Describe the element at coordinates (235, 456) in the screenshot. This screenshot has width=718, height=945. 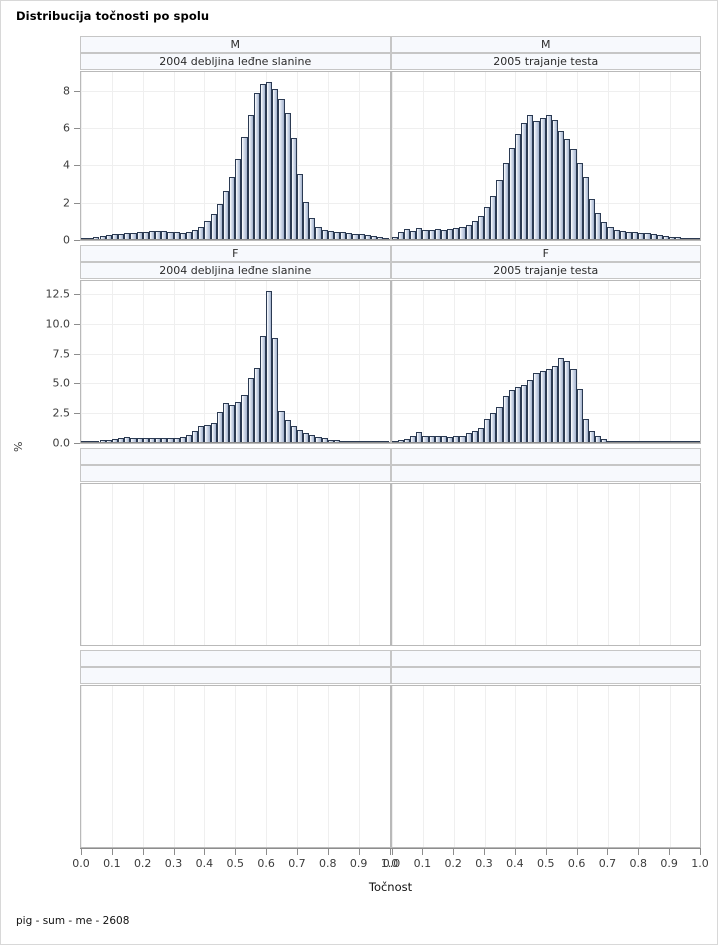
I see `panel-header-sex-r3-c1` at that location.